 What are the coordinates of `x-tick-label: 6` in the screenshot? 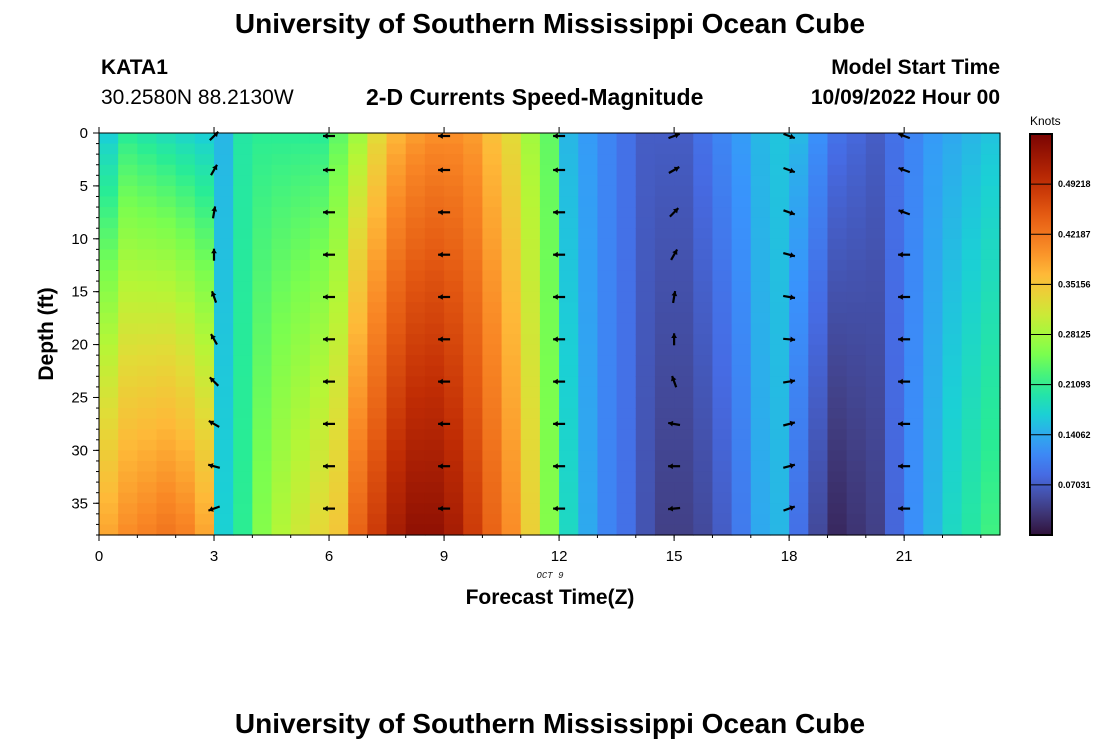 It's located at (329, 556).